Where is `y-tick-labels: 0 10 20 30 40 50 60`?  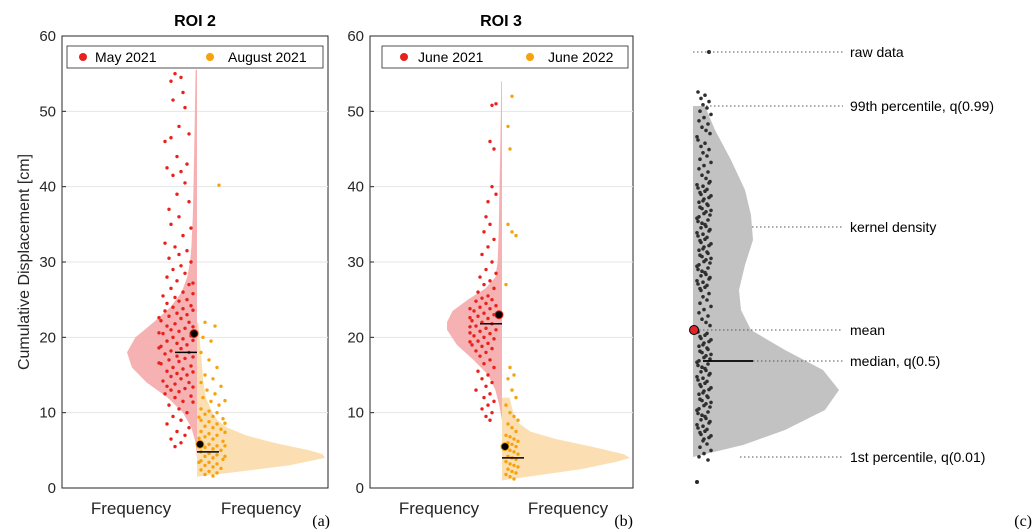 y-tick-labels: 0 10 20 30 40 50 60 is located at coordinates (47, 262).